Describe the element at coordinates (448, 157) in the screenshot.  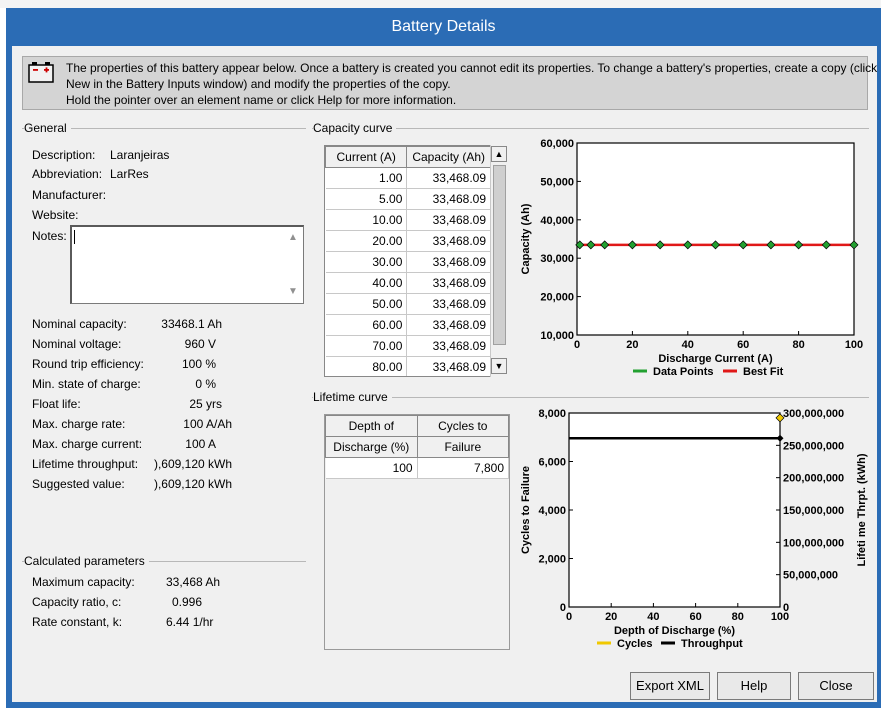
I see `capacity-col-capacity: Capacity (Ah)` at that location.